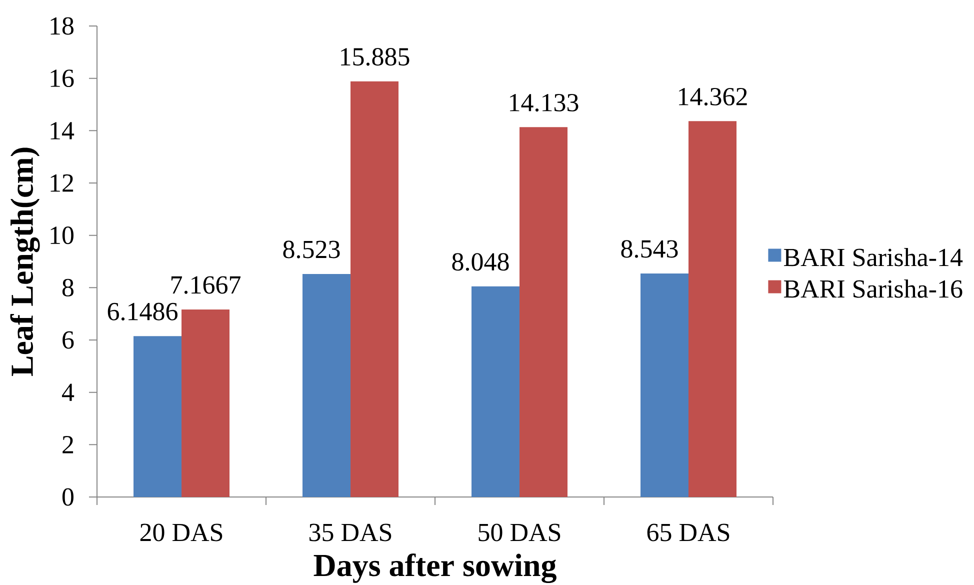 The height and width of the screenshot is (585, 974). Describe the element at coordinates (375, 57) in the screenshot. I see `data-label: 15.885` at that location.